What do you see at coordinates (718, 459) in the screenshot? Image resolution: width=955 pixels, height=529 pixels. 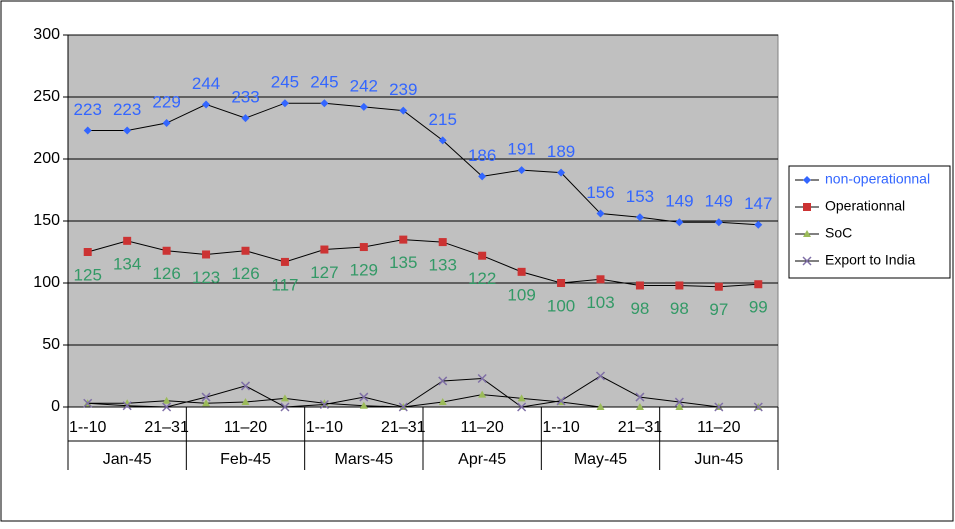 I see `group-label: Jun-45` at bounding box center [718, 459].